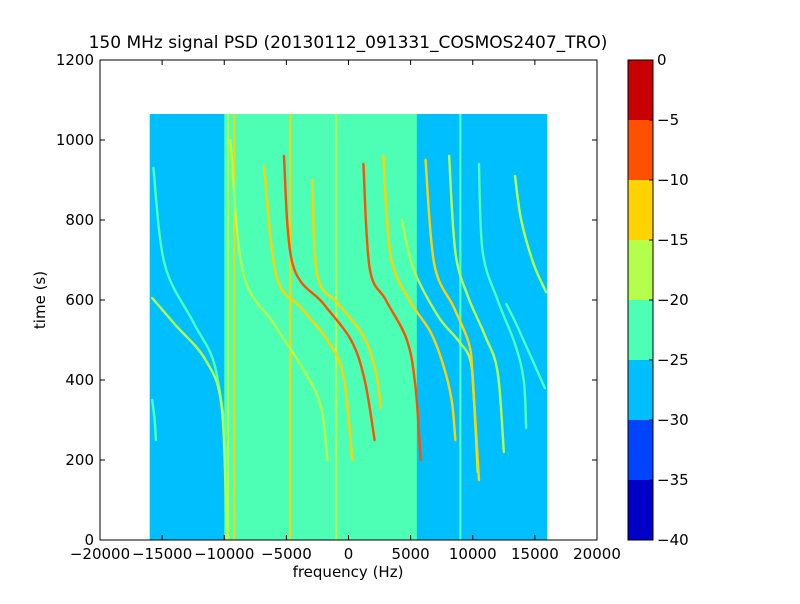 This screenshot has height=604, width=800. What do you see at coordinates (673, 480) in the screenshot?
I see `colorbar-tick-label: −35` at bounding box center [673, 480].